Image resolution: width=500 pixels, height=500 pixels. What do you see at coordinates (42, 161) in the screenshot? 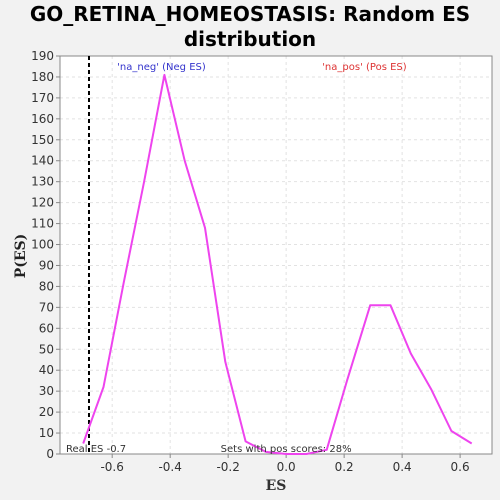
I see `y-tick-label: 140` at bounding box center [42, 161].